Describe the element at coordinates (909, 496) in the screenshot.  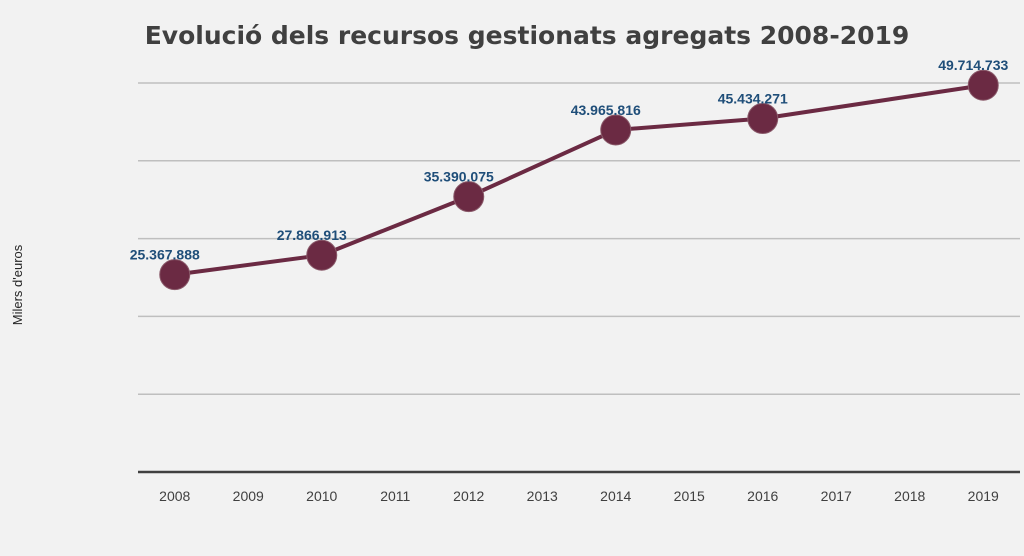
I see `x-tick-label: 2018` at that location.